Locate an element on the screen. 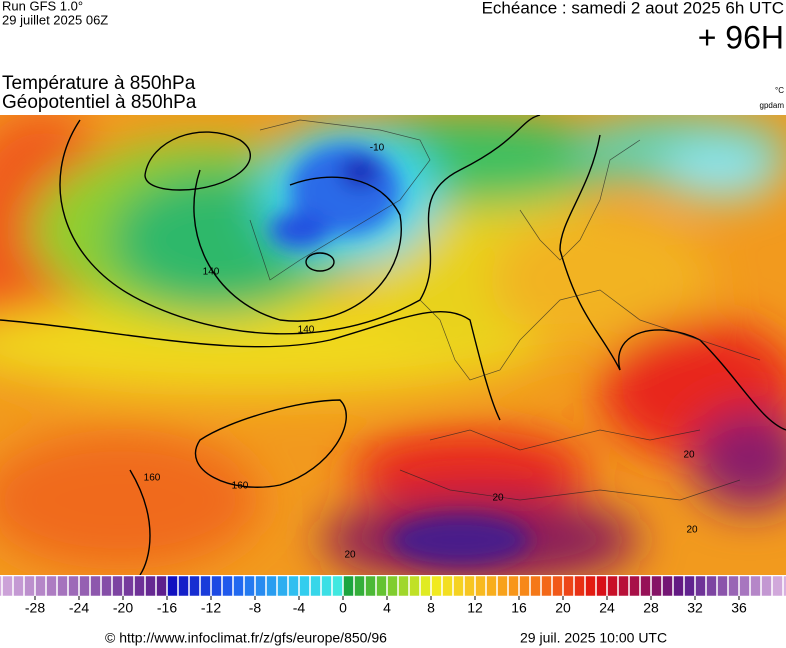  colorbar-tick-label: -4 is located at coordinates (299, 608).